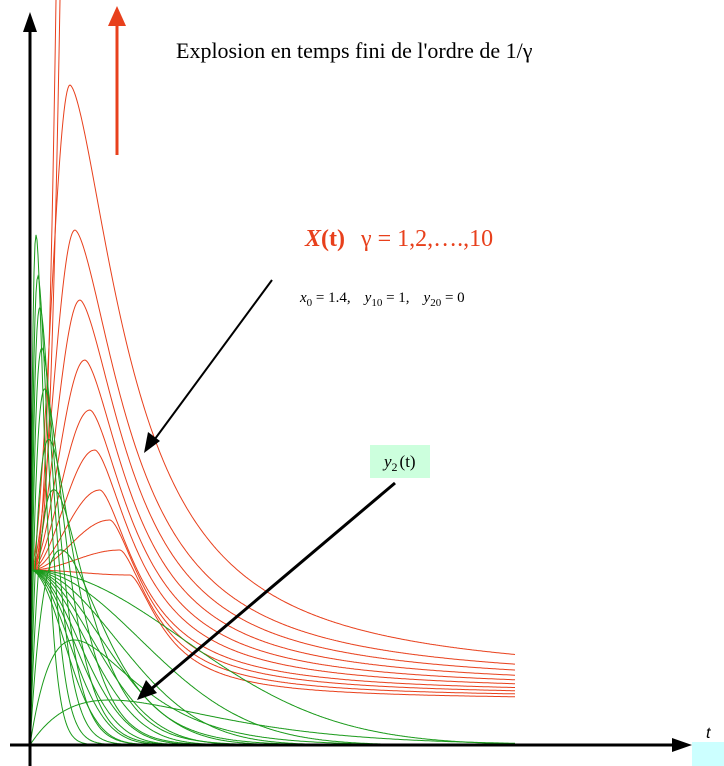  Describe the element at coordinates (310, 303) in the screenshot. I see `init-sub: 0` at that location.